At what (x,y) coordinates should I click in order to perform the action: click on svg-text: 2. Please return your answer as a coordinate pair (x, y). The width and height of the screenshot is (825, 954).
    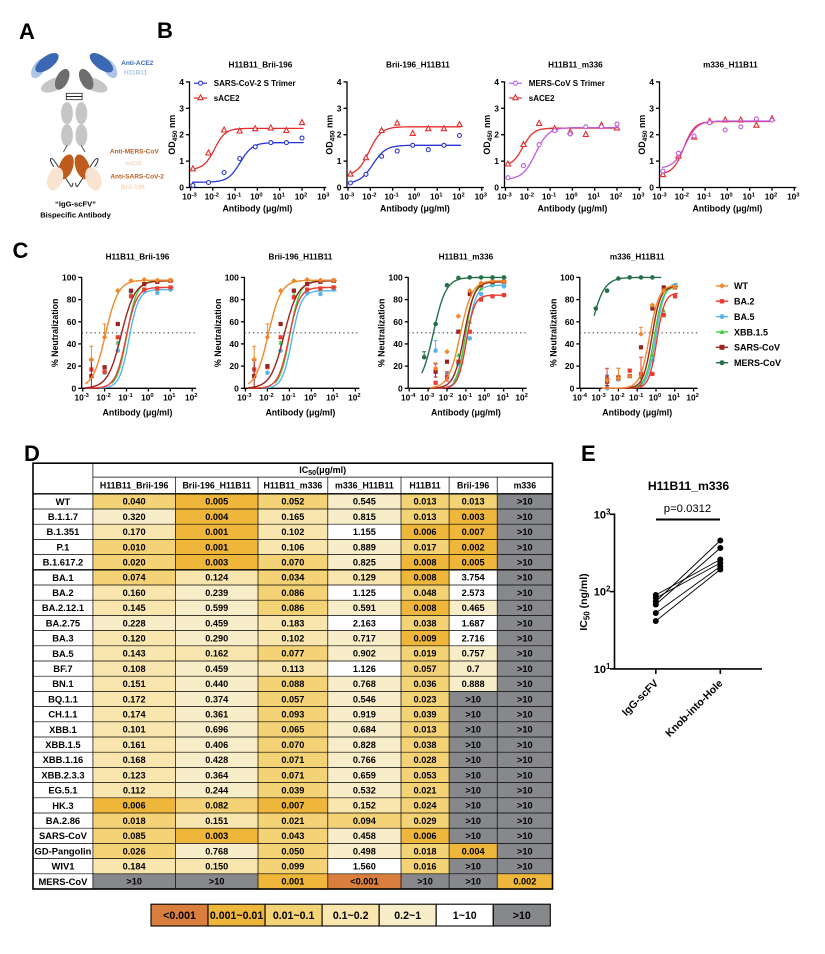
    Looking at the image, I should click on (496, 135).